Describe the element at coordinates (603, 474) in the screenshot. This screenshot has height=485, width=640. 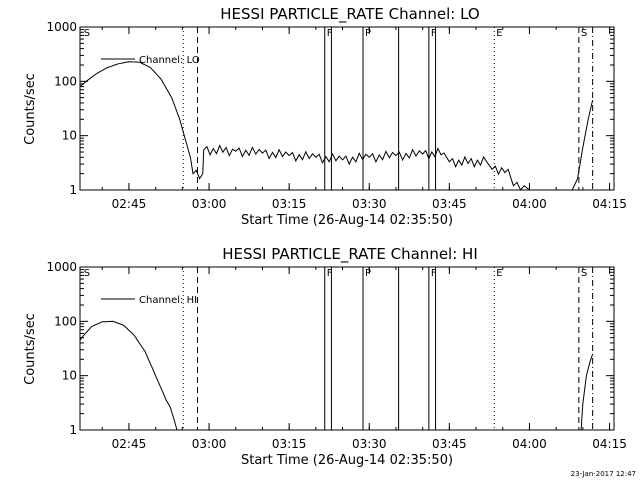
I see `footer-timestamp: 23-Jan-2017 12:47` at that location.